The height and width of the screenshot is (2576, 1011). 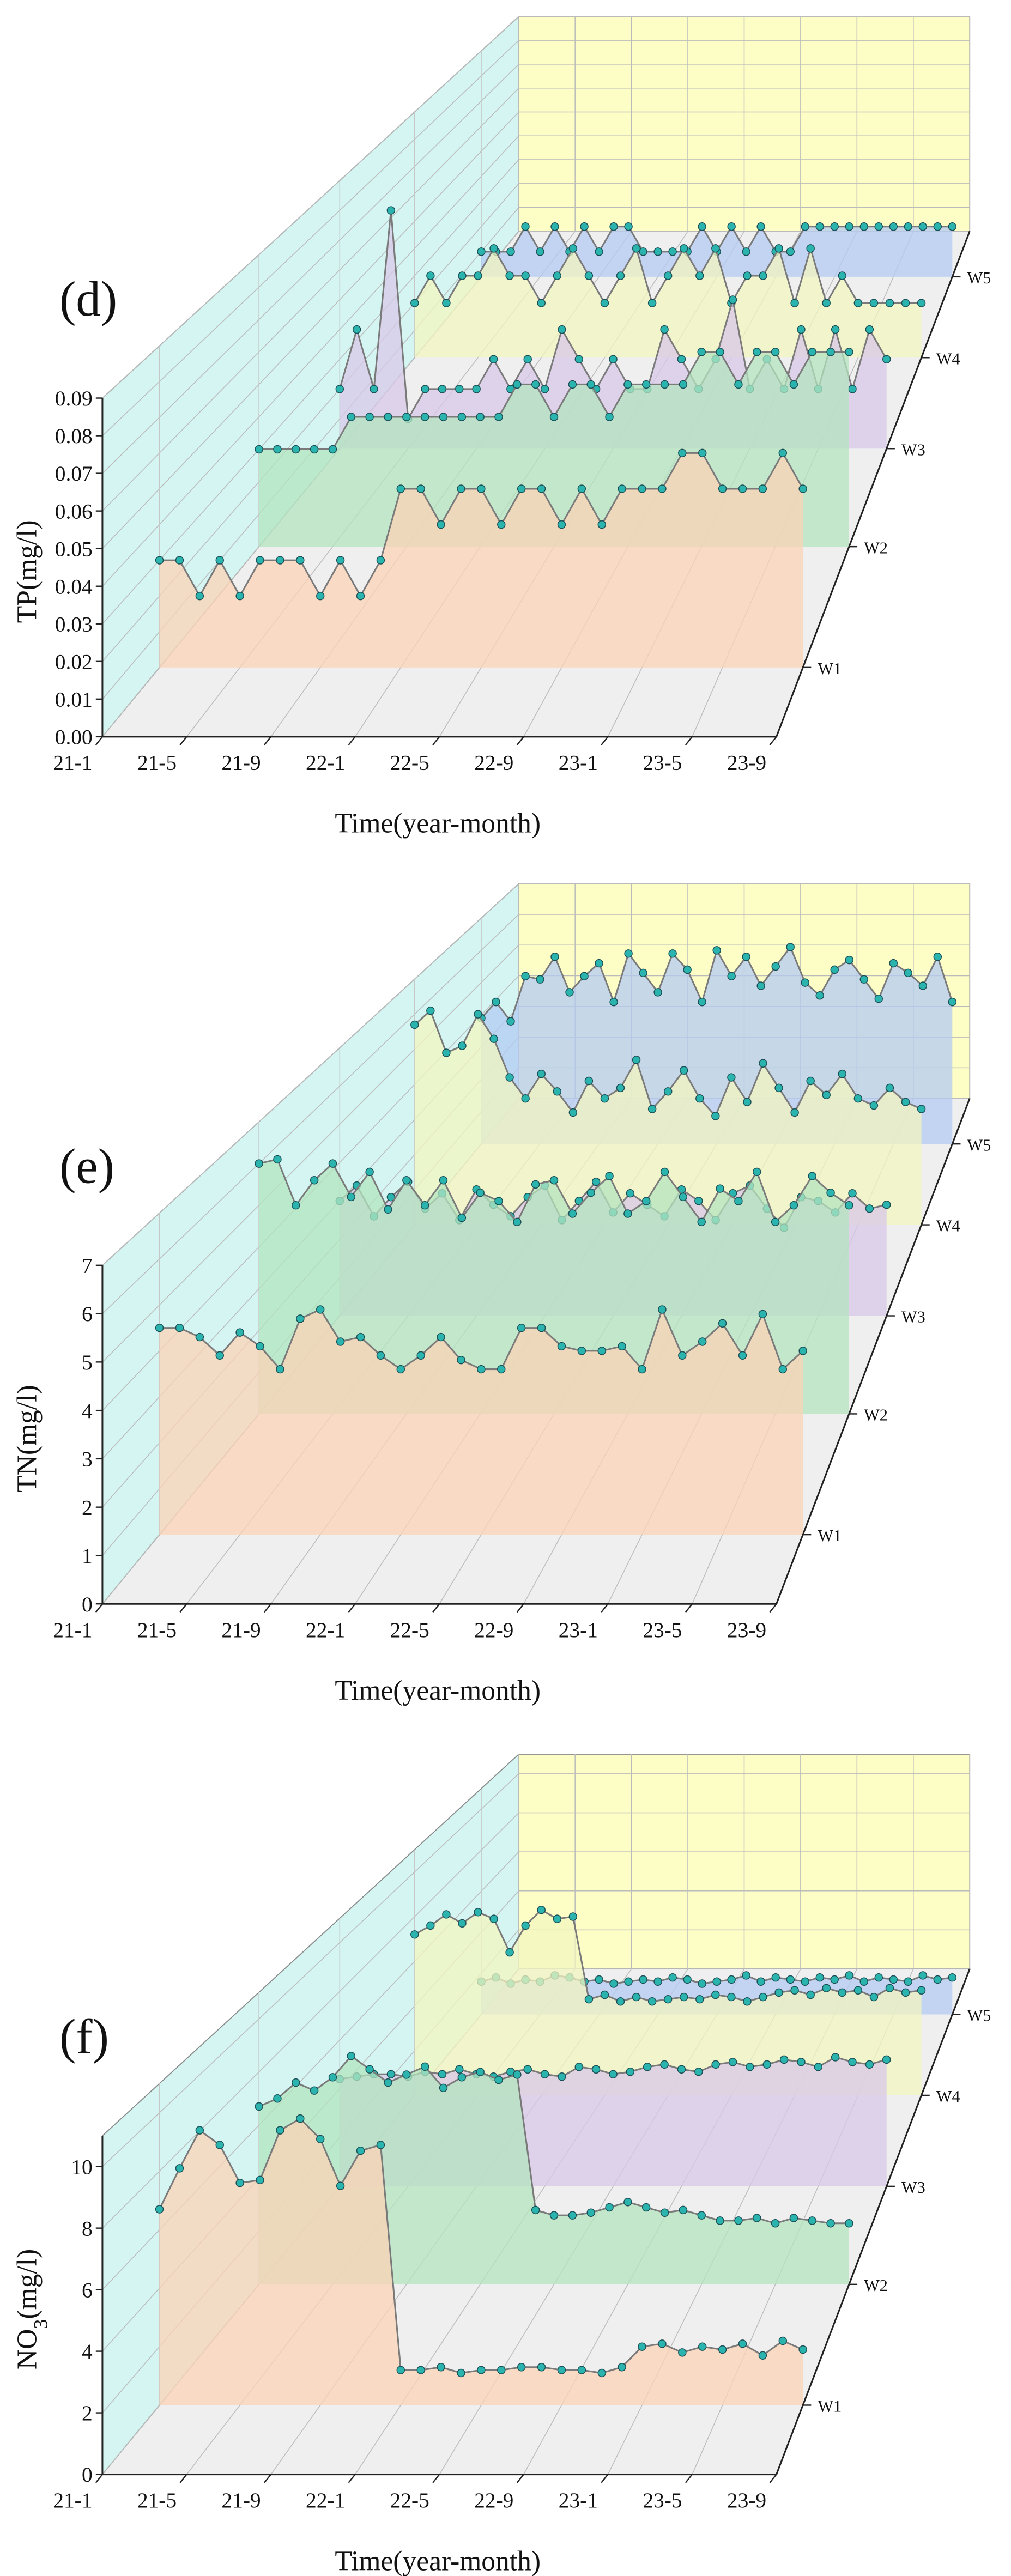 I want to click on x-tick-label: 22-9, so click(x=493, y=2500).